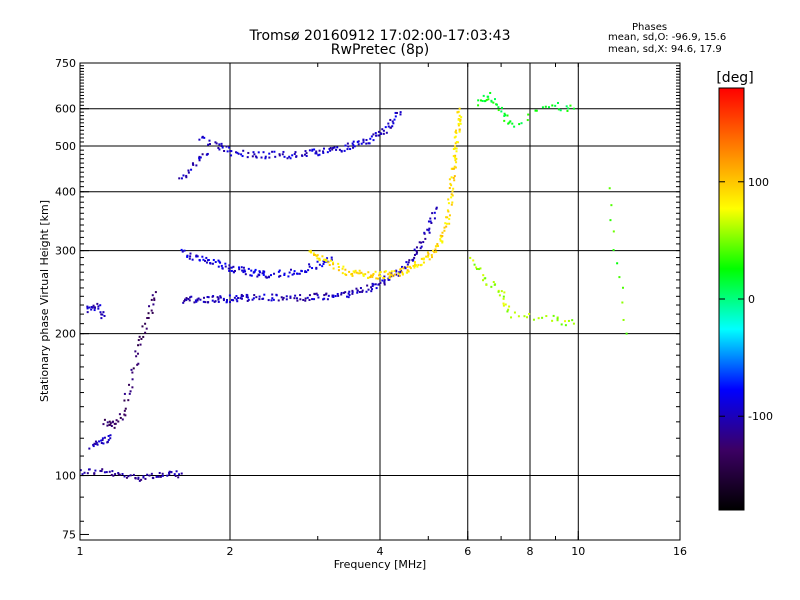  Describe the element at coordinates (380, 551) in the screenshot. I see `x-tick-label: 4` at that location.